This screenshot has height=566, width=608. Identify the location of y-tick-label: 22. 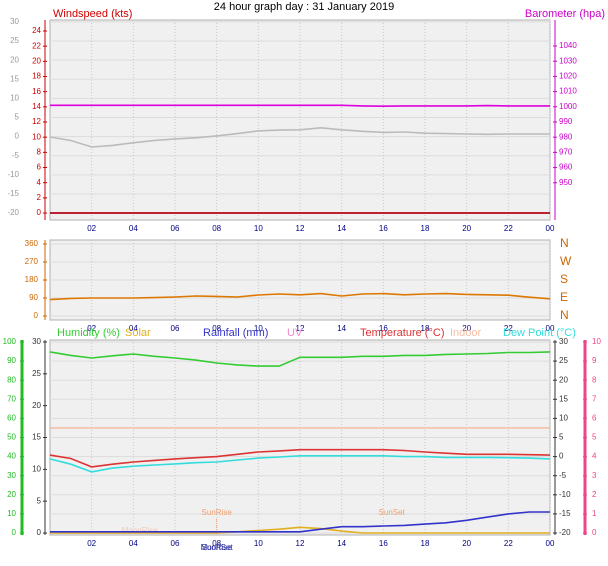
(36, 45).